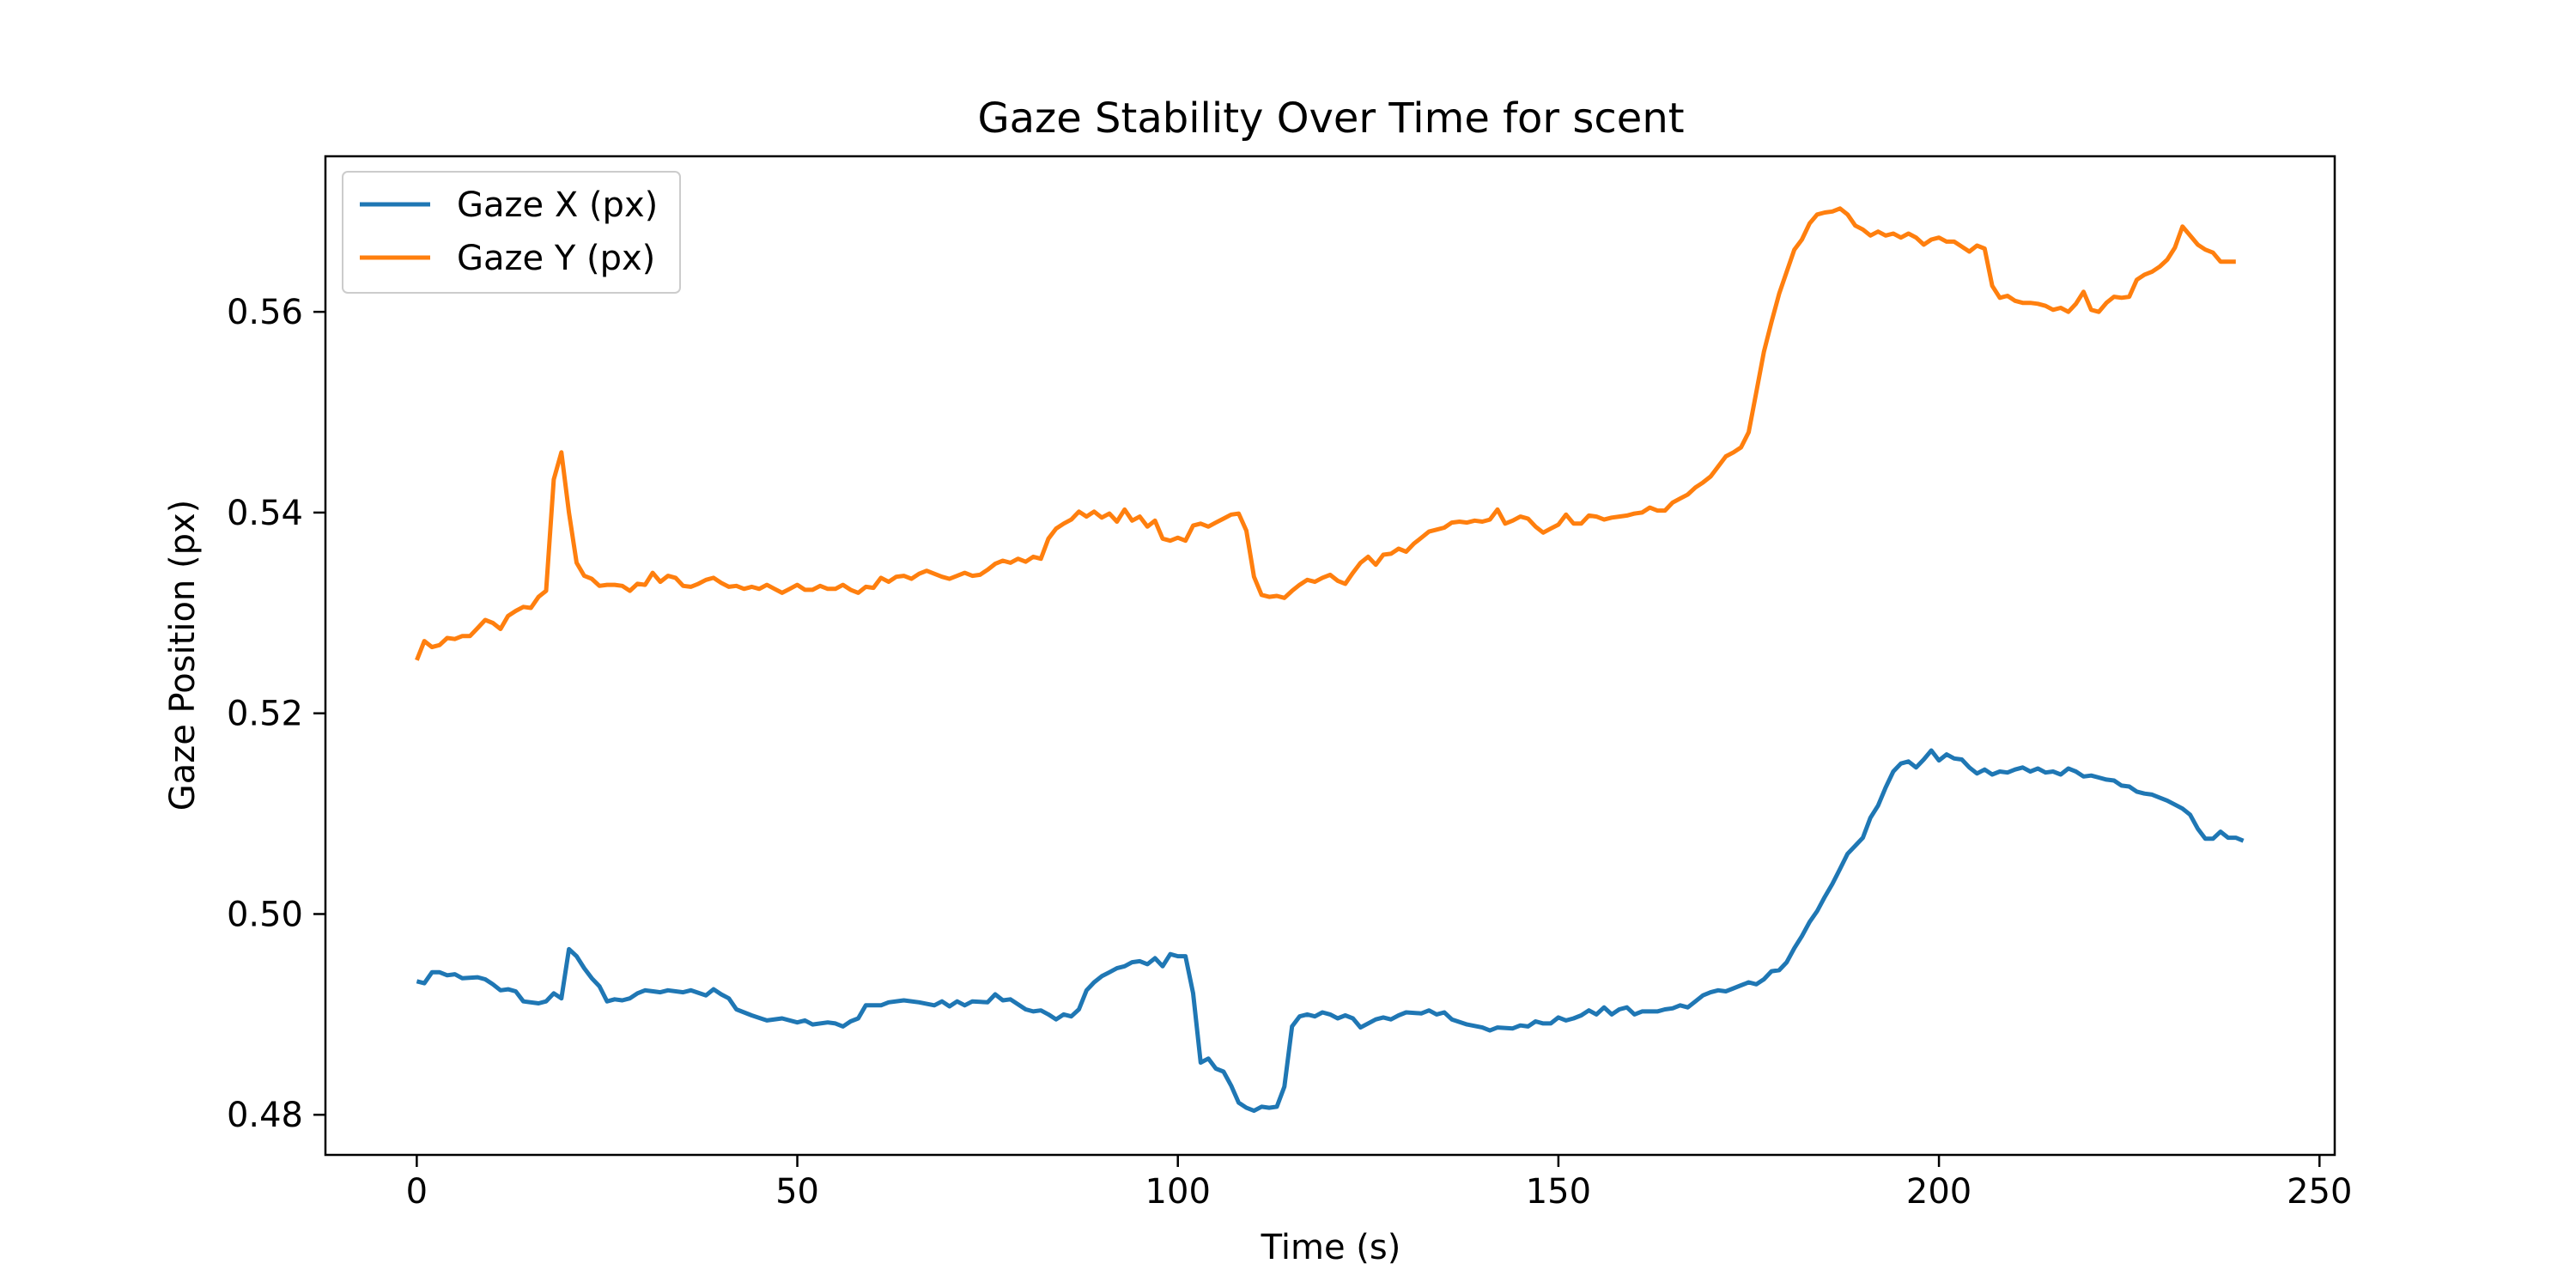 This screenshot has width=2576, height=1288. What do you see at coordinates (1330, 118) in the screenshot?
I see `chart-title: Gaze Stability Over Time for scent` at bounding box center [1330, 118].